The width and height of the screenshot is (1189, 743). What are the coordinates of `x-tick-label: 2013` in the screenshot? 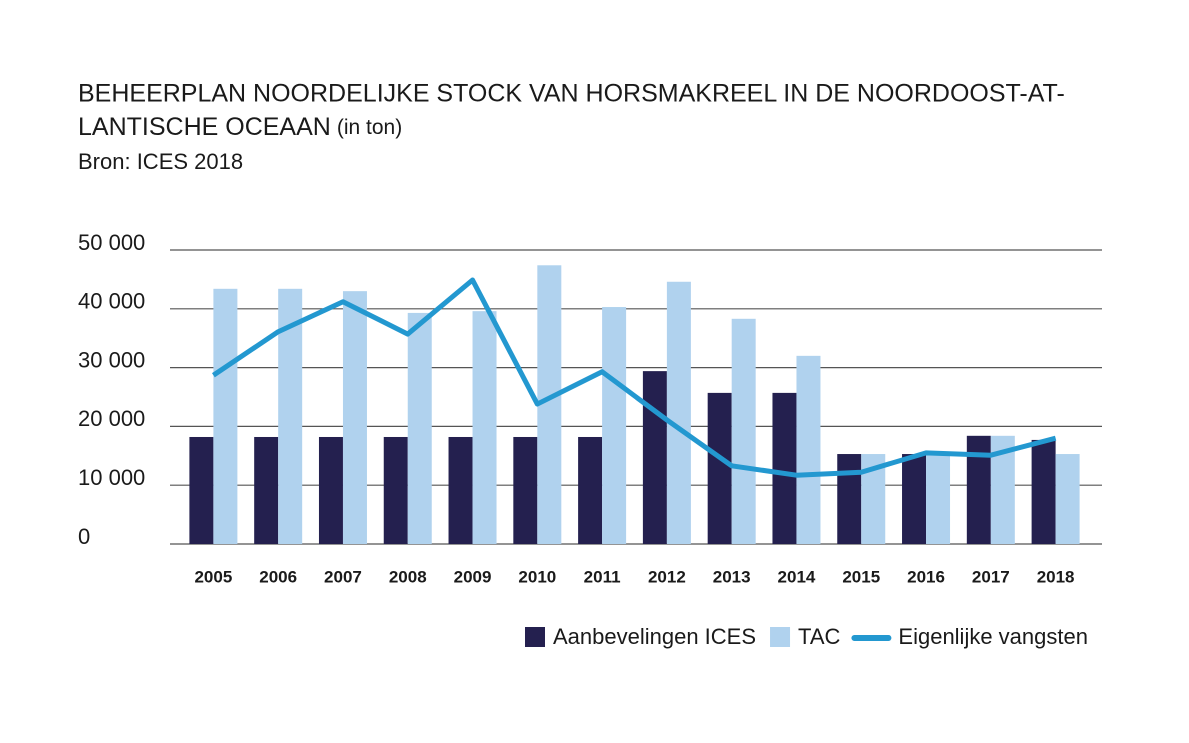 It's located at (732, 576).